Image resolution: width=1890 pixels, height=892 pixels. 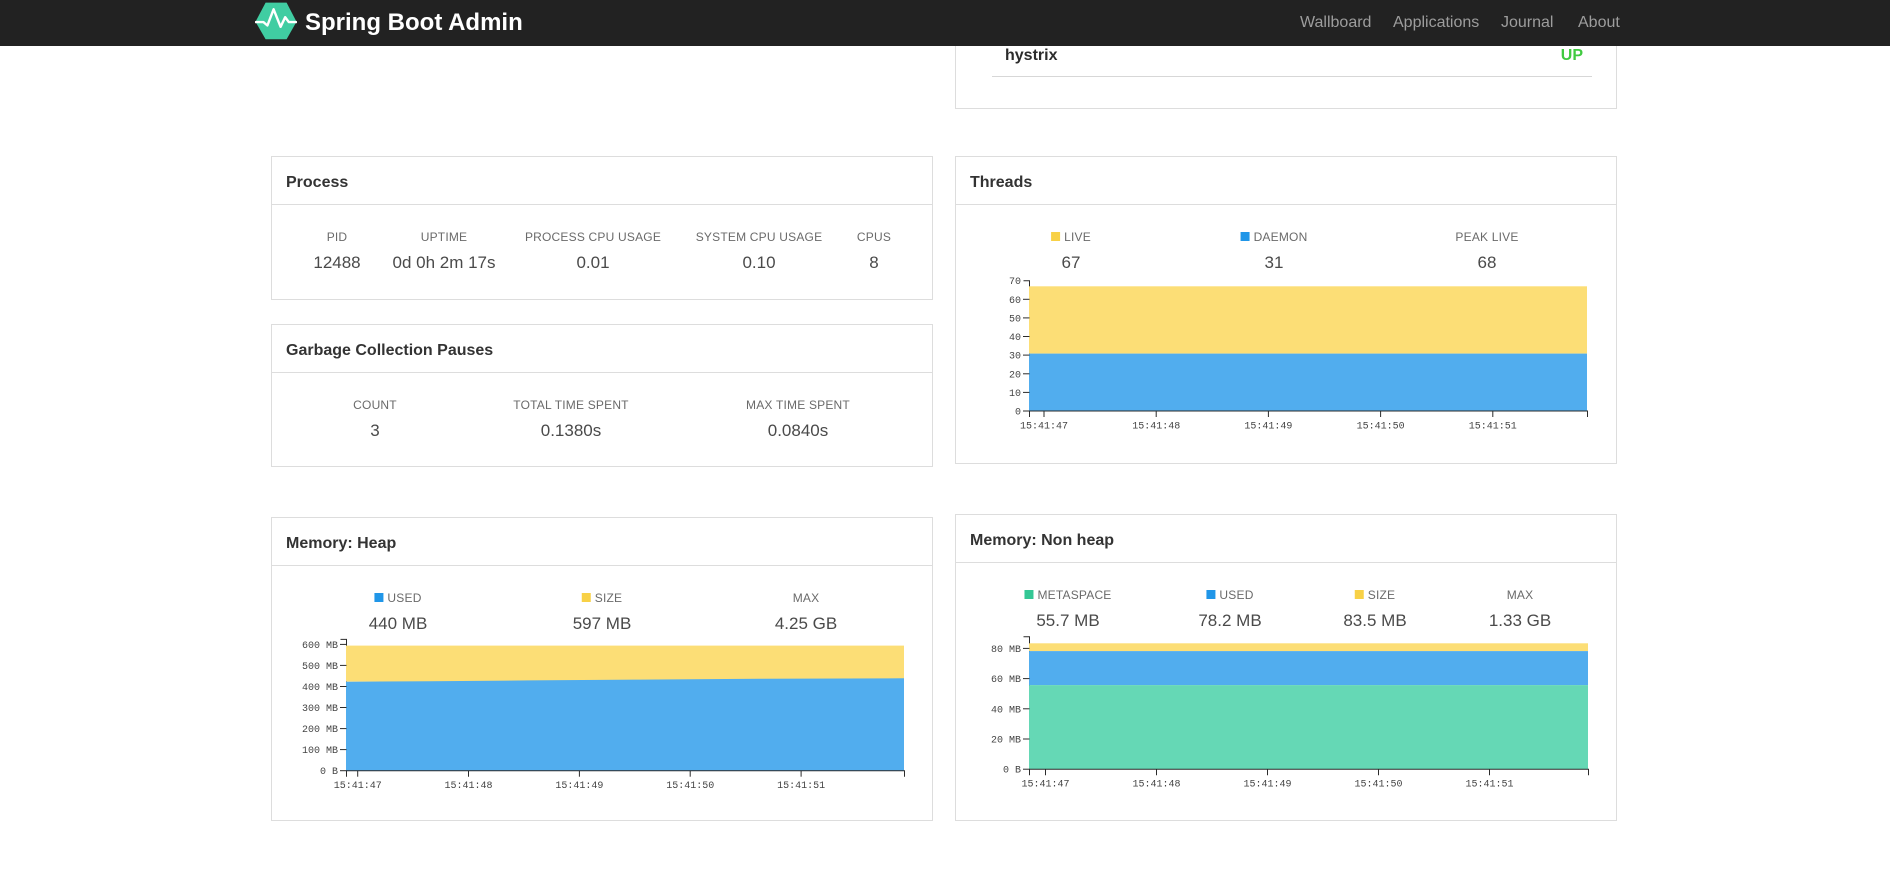 What do you see at coordinates (320, 667) in the screenshot?
I see `svg-text: 500 MB` at bounding box center [320, 667].